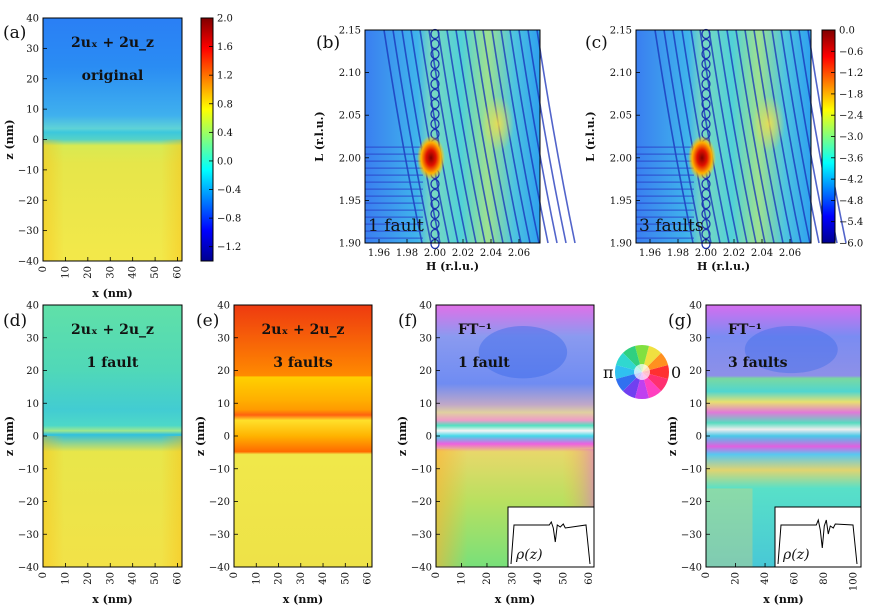 This screenshot has height=610, width=872. I want to click on colorbar-tick-label: 1.6, so click(225, 47).